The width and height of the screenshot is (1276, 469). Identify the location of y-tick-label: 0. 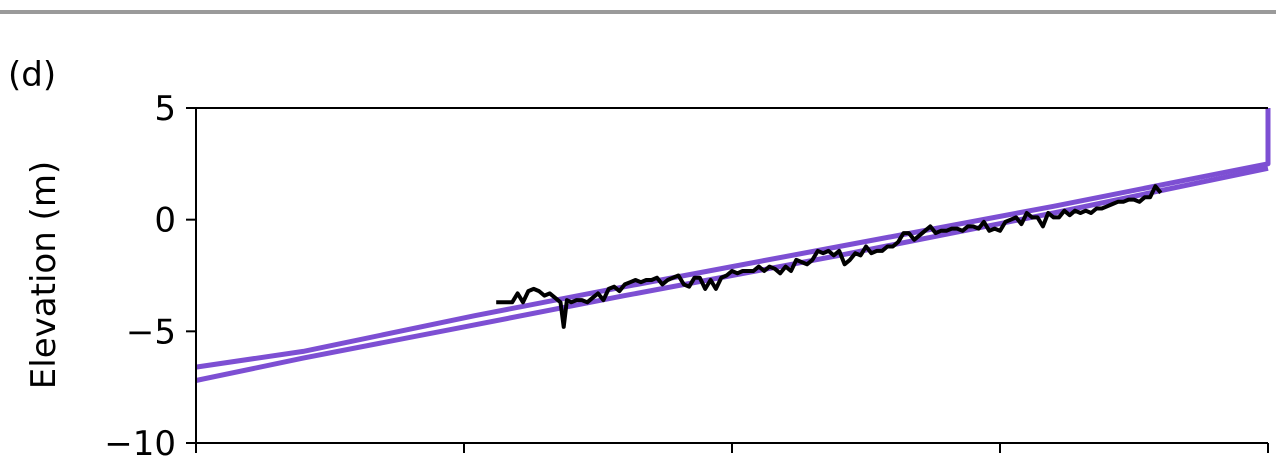
(165, 221).